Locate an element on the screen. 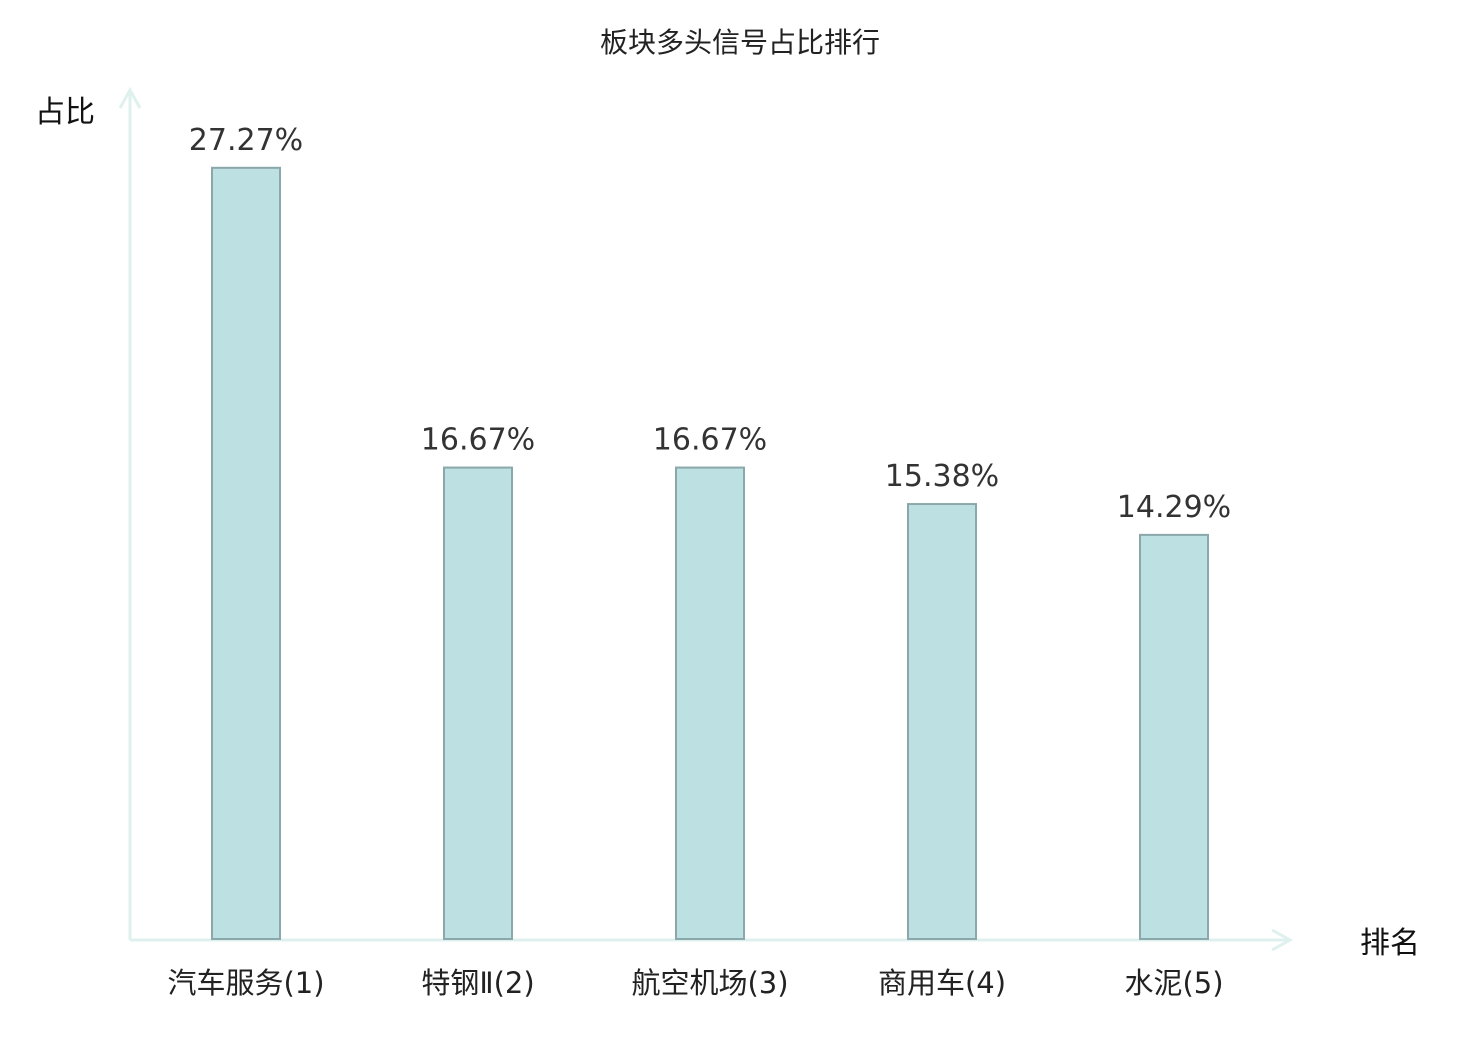 The height and width of the screenshot is (1040, 1480). category-label-2: 特钢Ⅱ(2) is located at coordinates (477, 983).